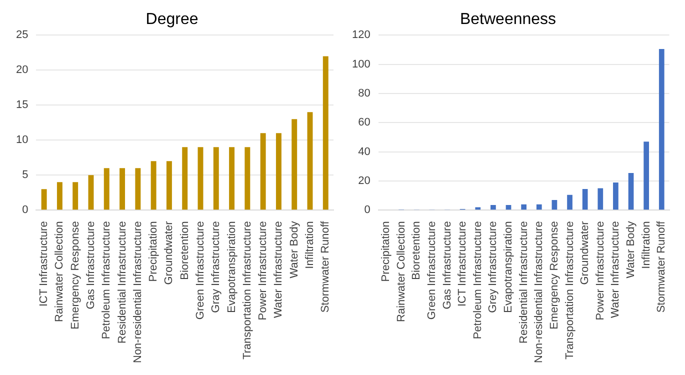 The image size is (685, 375). What do you see at coordinates (364, 122) in the screenshot?
I see `y-tick-label: 60` at bounding box center [364, 122].